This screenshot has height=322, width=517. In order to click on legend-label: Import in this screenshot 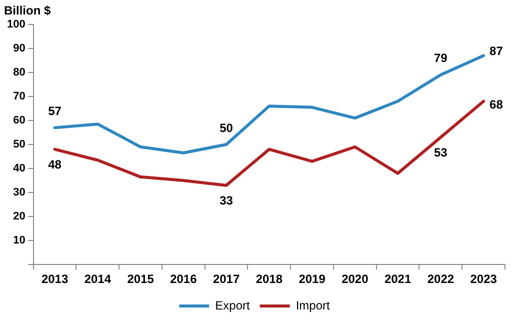, I will do `click(313, 305)`.